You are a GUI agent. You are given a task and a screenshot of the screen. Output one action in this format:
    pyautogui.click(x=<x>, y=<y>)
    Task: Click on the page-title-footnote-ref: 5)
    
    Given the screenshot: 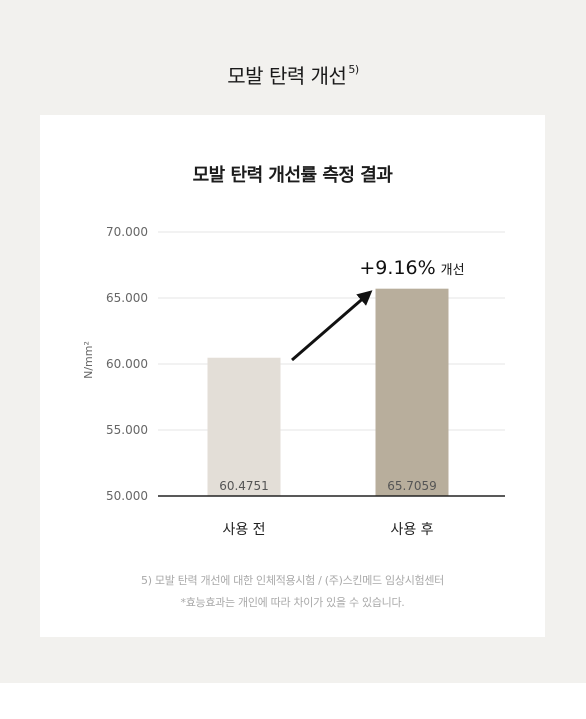 What is the action you would take?
    pyautogui.click(x=353, y=69)
    